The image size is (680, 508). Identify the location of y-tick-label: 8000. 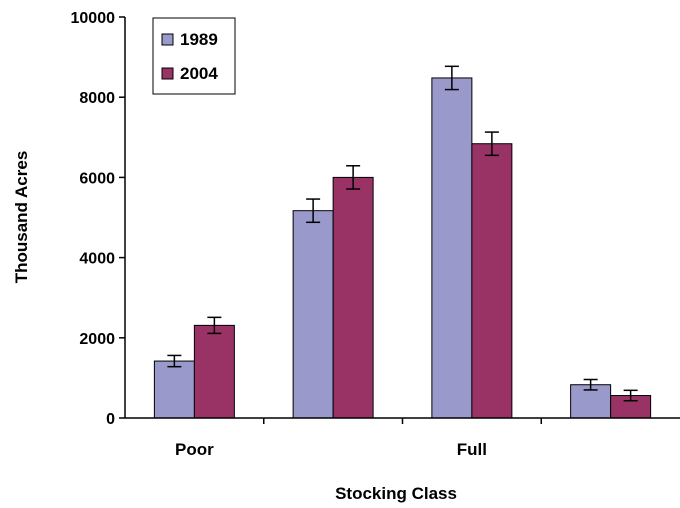
(97, 98).